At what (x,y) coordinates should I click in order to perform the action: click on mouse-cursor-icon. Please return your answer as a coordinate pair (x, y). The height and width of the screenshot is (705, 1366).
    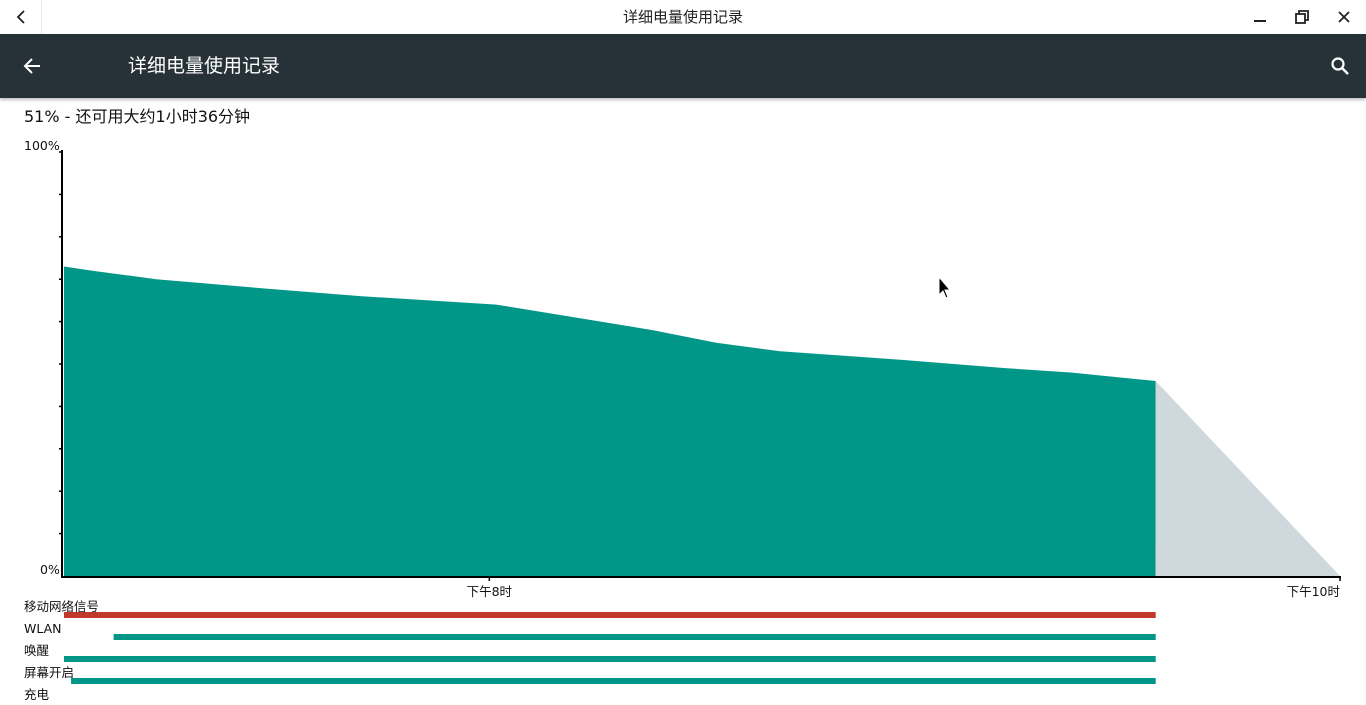
    Looking at the image, I should click on (945, 287).